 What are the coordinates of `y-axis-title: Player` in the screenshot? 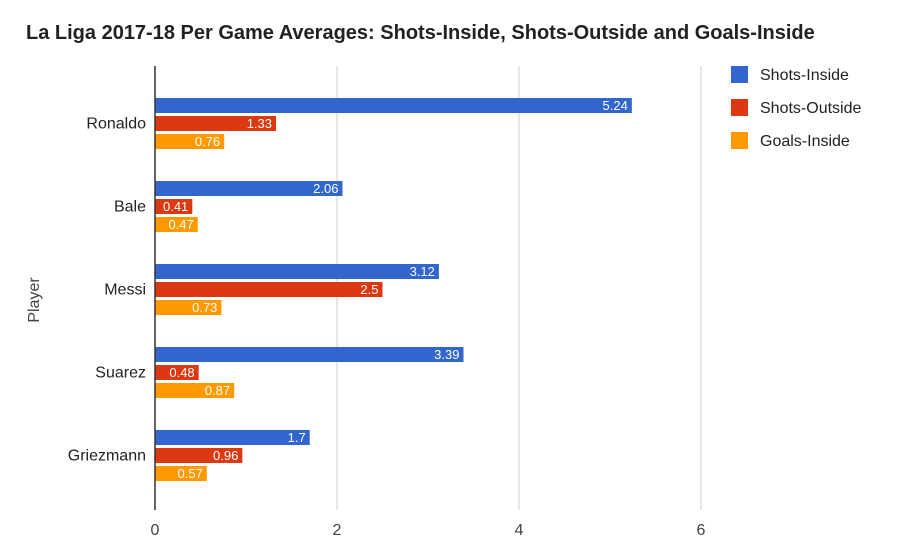 It's located at (34, 300).